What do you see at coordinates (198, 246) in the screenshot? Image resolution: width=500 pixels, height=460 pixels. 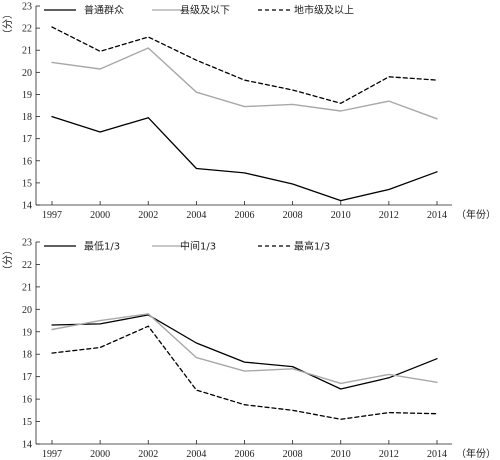 I see `legend-label-2: 中间1/3` at bounding box center [198, 246].